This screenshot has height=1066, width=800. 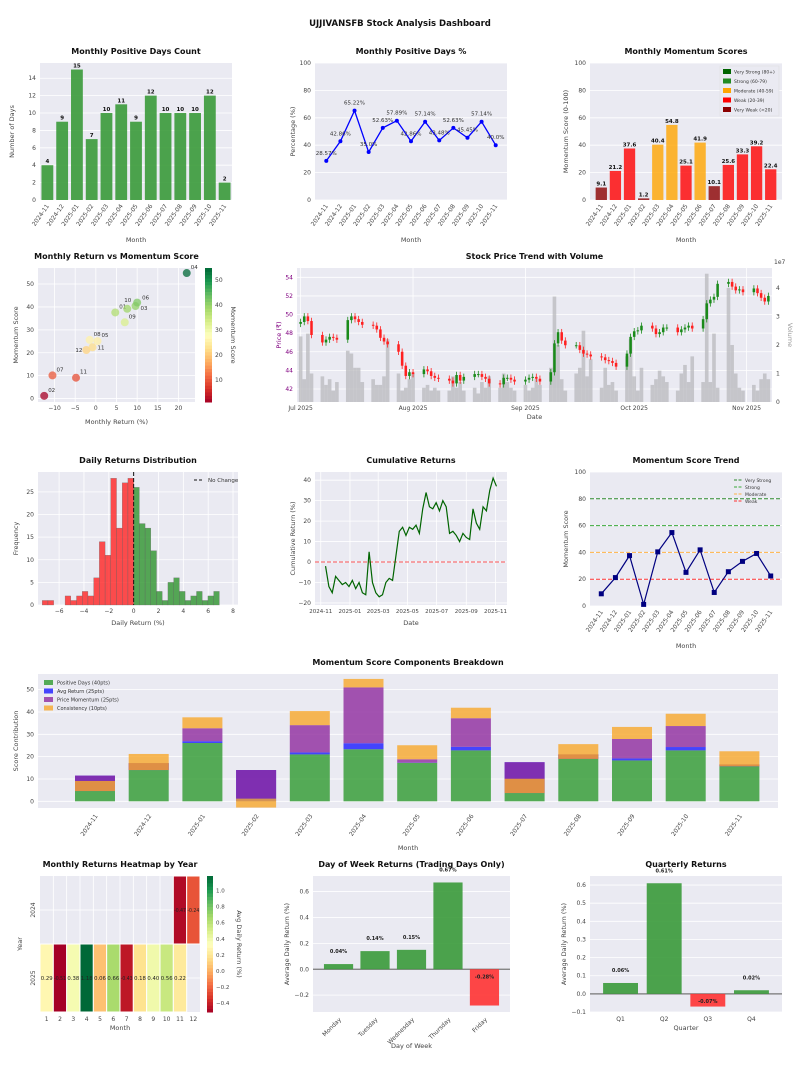 What do you see at coordinates (16, 741) in the screenshot?
I see `y-axis-label: Score Contribution` at bounding box center [16, 741].